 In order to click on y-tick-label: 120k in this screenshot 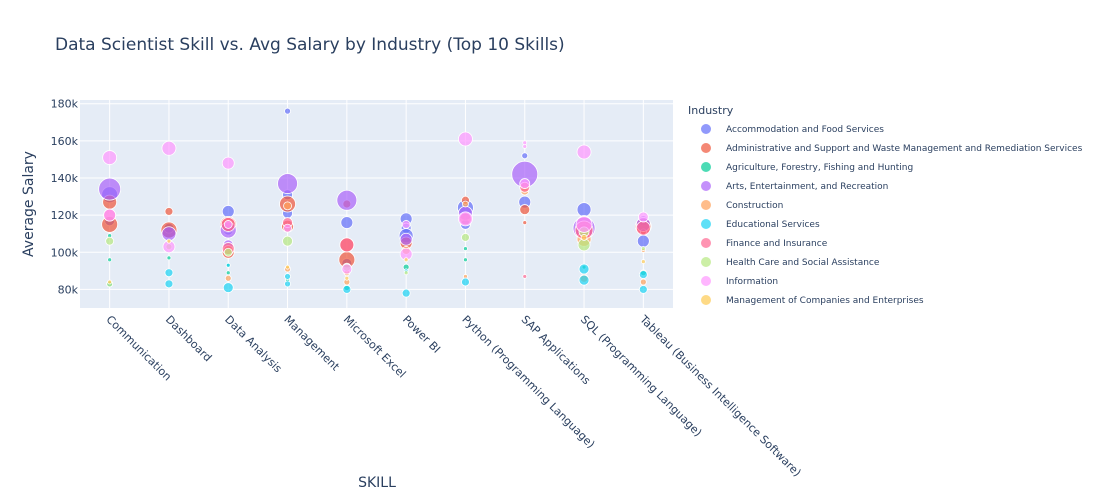, I will do `click(65, 215)`.